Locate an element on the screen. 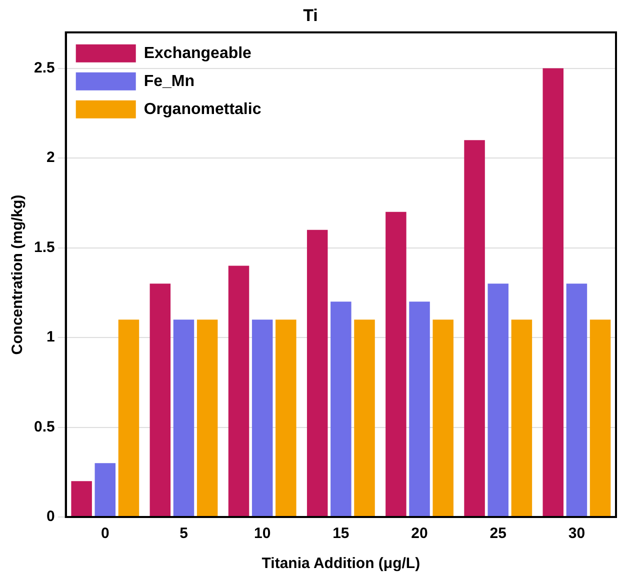 This screenshot has width=622, height=582. x-tick-label: 5 is located at coordinates (184, 533).